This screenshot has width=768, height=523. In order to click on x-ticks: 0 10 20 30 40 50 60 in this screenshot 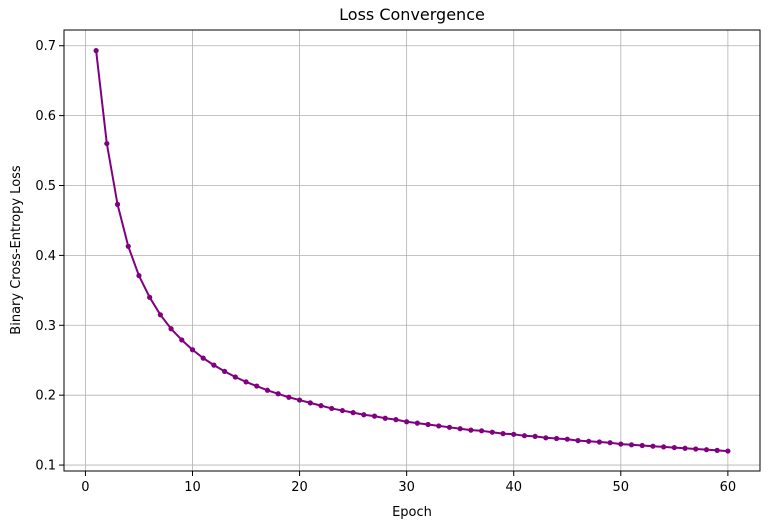, I will do `click(408, 483)`.